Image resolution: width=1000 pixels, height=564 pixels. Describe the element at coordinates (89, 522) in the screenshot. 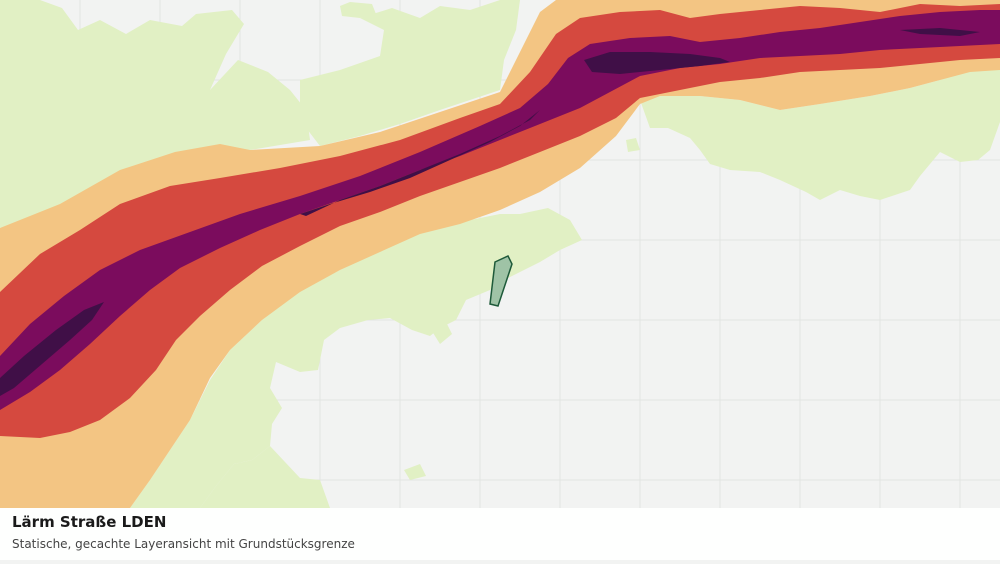

I see `layer-title: Lärm Straße LDEN` at that location.